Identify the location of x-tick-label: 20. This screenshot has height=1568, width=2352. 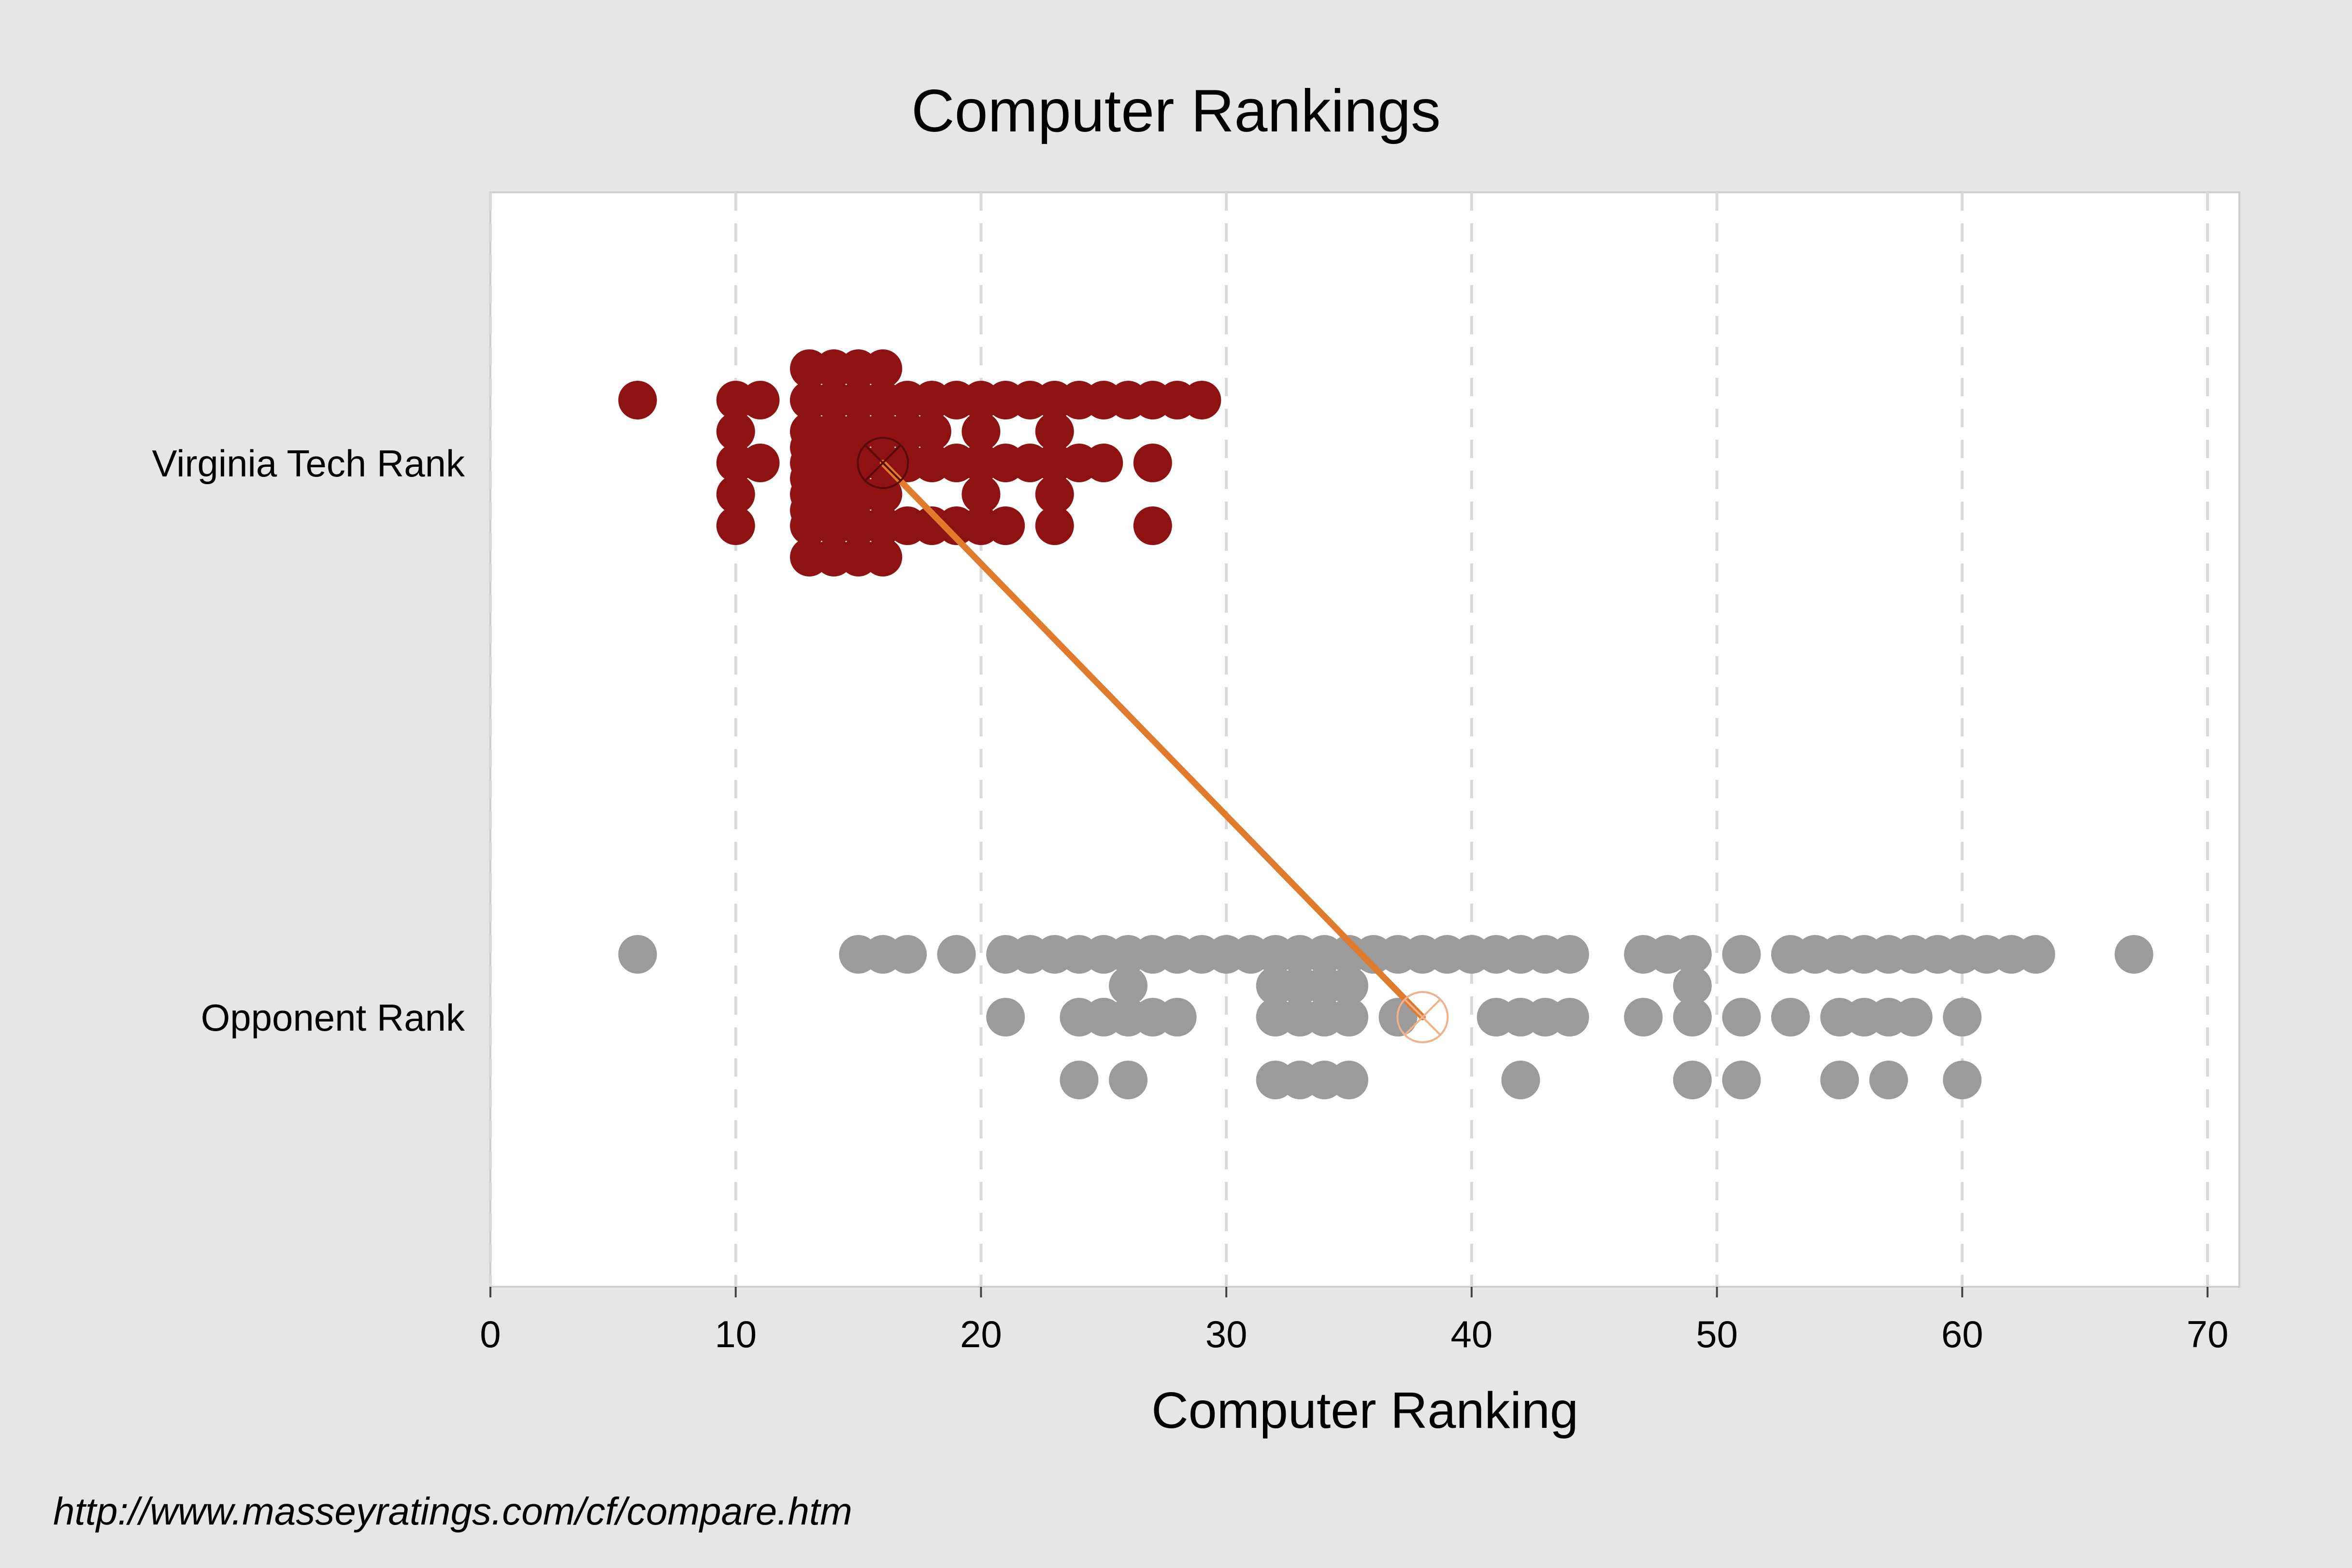
(981, 1334).